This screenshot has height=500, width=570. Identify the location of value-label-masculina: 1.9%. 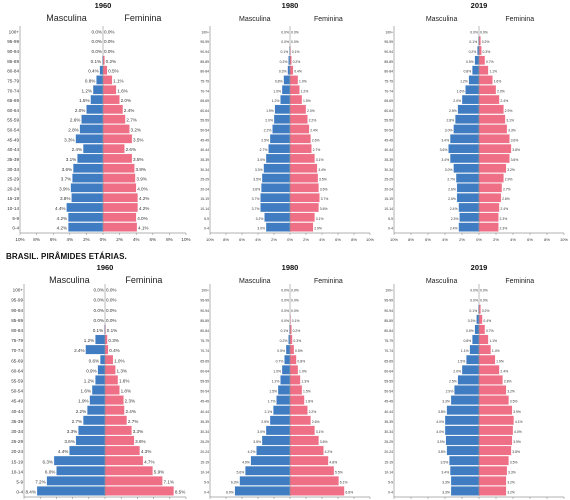
(270, 111).